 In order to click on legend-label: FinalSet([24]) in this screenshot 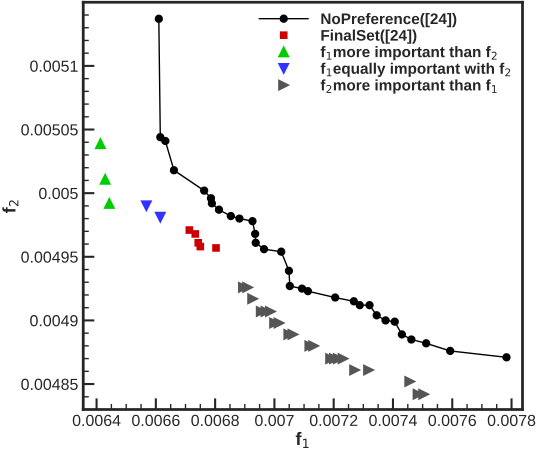, I will do `click(368, 37)`.